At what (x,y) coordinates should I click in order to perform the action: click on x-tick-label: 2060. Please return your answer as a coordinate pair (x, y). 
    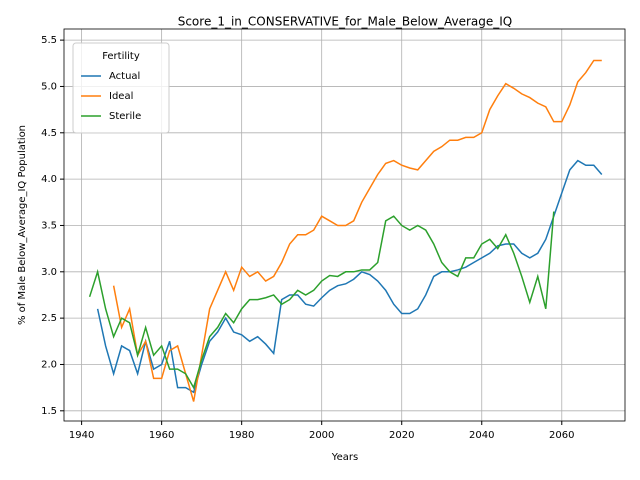
    Looking at the image, I should click on (561, 435).